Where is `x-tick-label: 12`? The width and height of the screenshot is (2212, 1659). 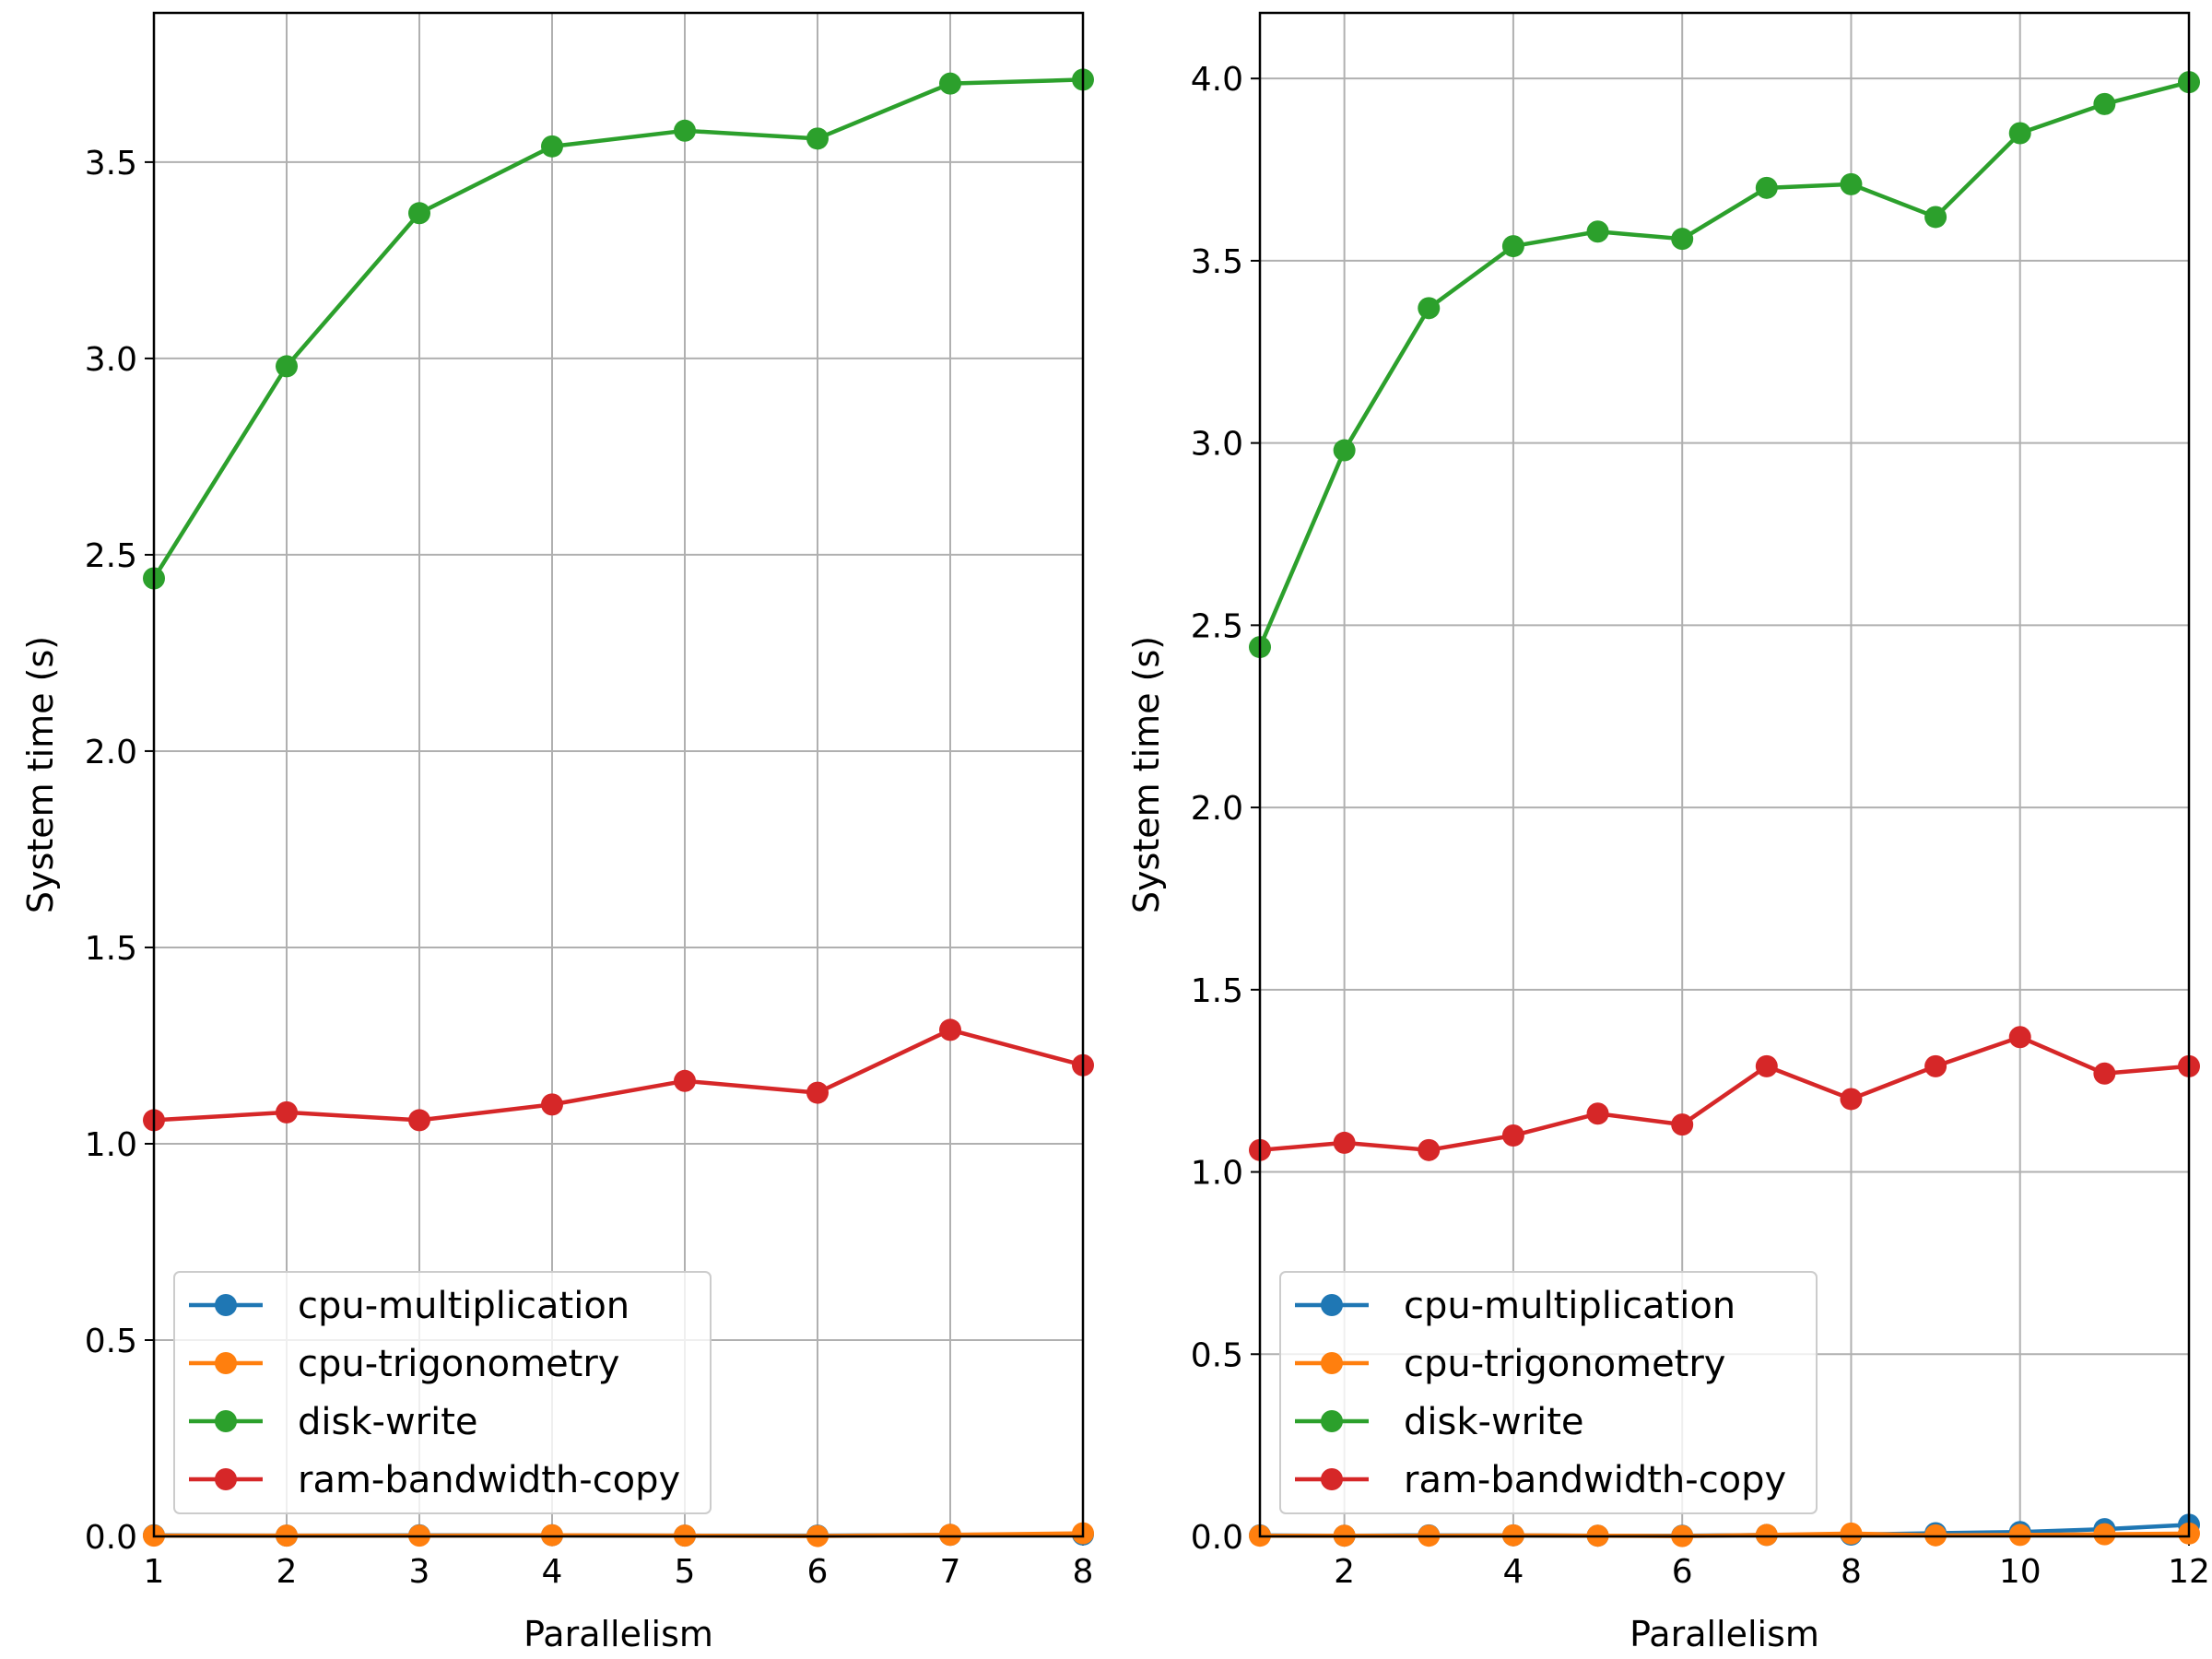
x-tick-label: 12 is located at coordinates (2189, 1572).